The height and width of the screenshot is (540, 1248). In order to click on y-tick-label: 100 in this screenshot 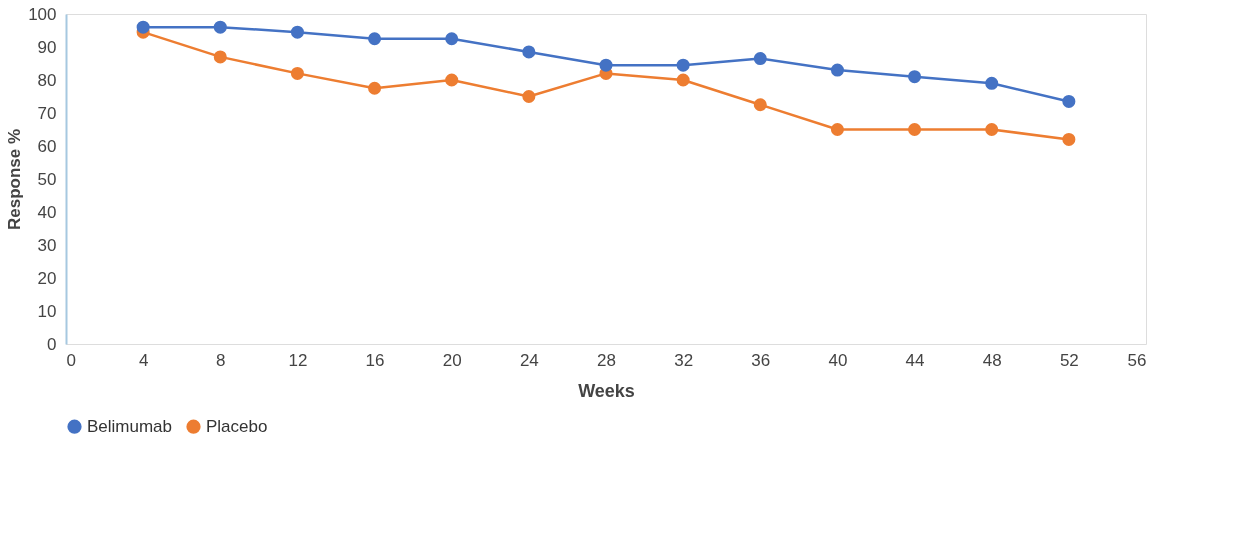, I will do `click(42, 14)`.